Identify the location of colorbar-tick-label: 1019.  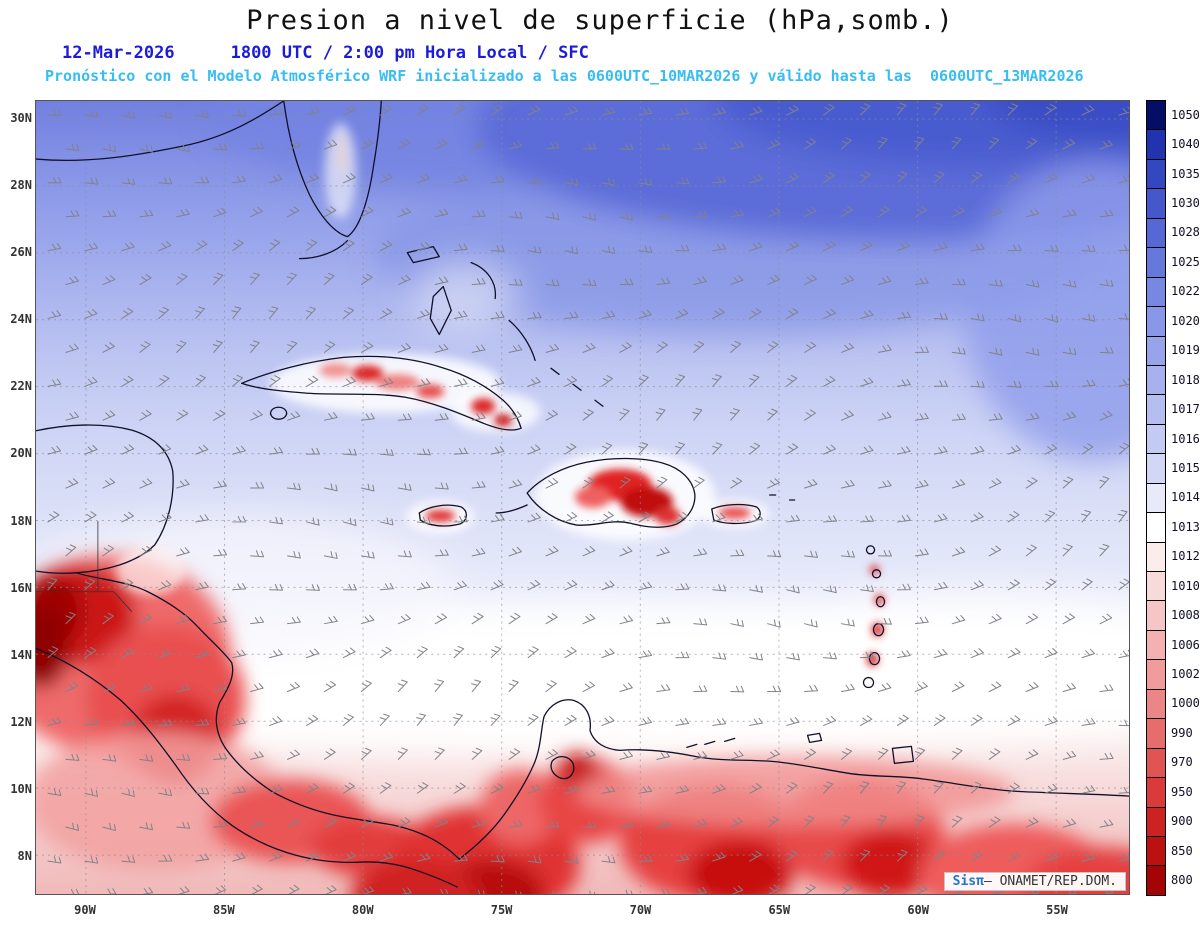
(1185, 350).